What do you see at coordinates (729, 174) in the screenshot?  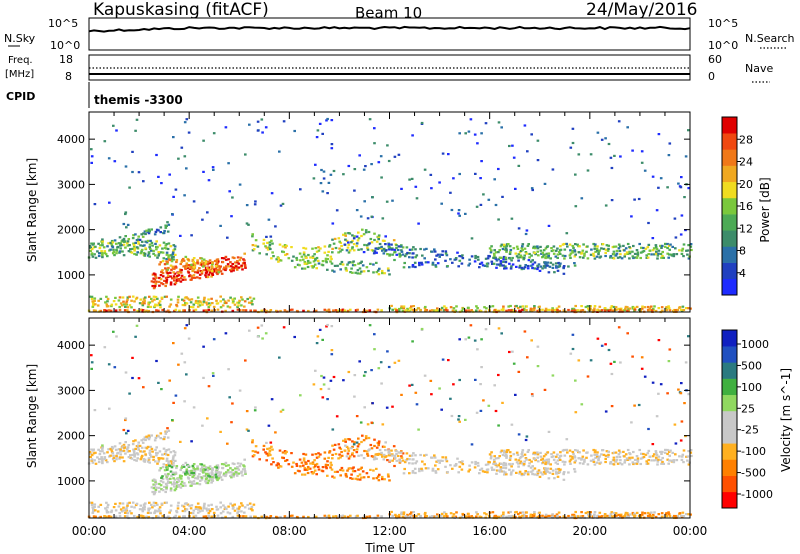 I see `power-colorbar-swatch` at bounding box center [729, 174].